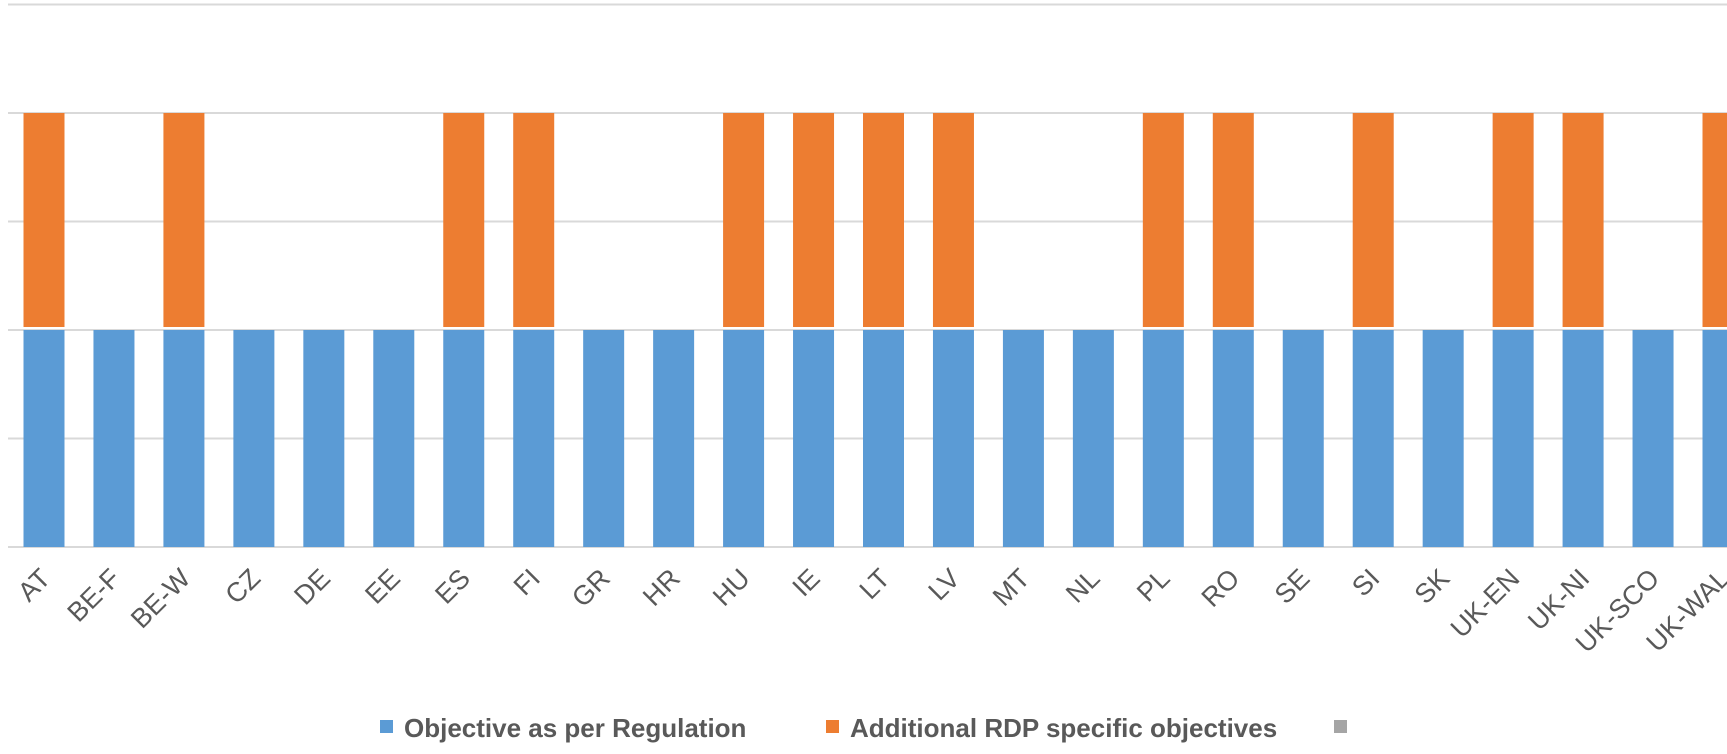 Image resolution: width=1727 pixels, height=754 pixels. What do you see at coordinates (1083, 586) in the screenshot?
I see `x-tick-label: NL` at bounding box center [1083, 586].